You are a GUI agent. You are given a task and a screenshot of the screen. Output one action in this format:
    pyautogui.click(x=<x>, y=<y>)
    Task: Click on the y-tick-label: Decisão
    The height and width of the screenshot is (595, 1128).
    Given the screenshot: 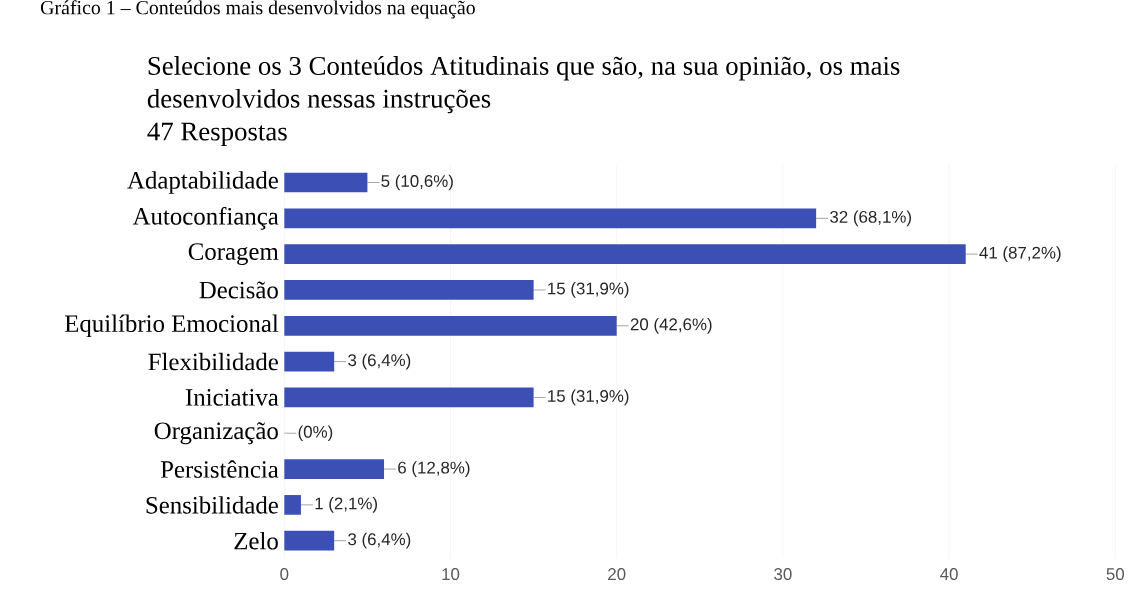 What is the action you would take?
    pyautogui.click(x=238, y=290)
    